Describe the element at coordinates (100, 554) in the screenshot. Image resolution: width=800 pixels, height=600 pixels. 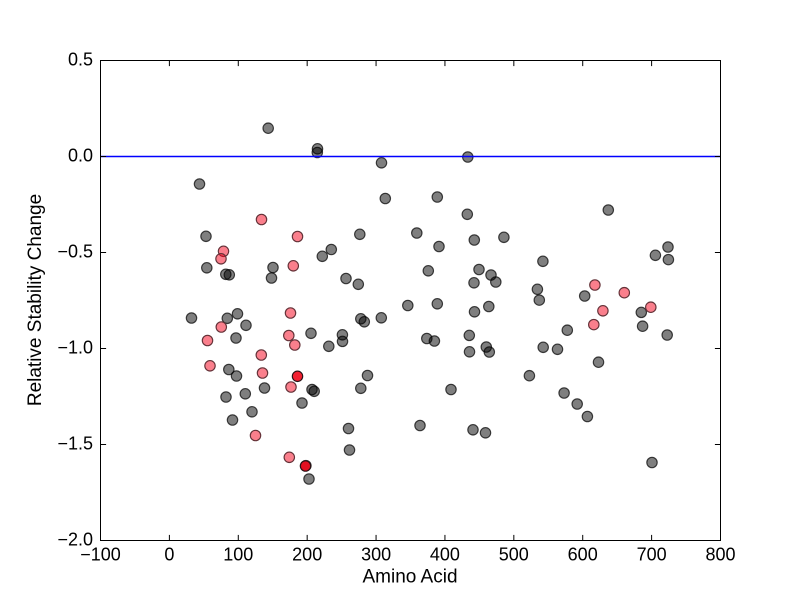
I see `svg-text: −100` at that location.